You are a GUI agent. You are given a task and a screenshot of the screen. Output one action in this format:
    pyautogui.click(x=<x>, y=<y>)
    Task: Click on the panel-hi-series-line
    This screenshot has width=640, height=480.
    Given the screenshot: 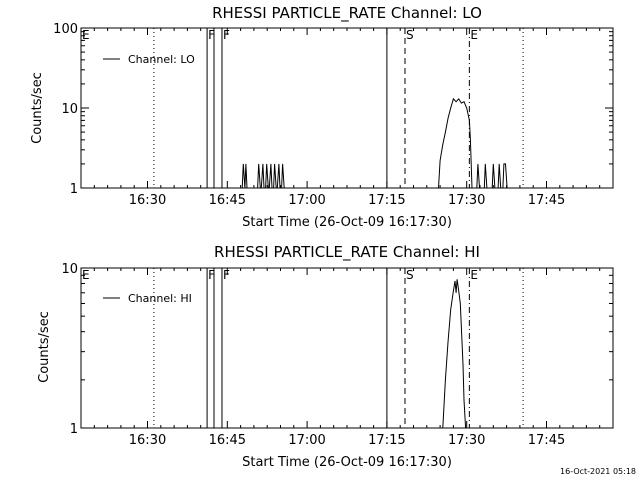 What is the action you would take?
    pyautogui.click(x=454, y=354)
    